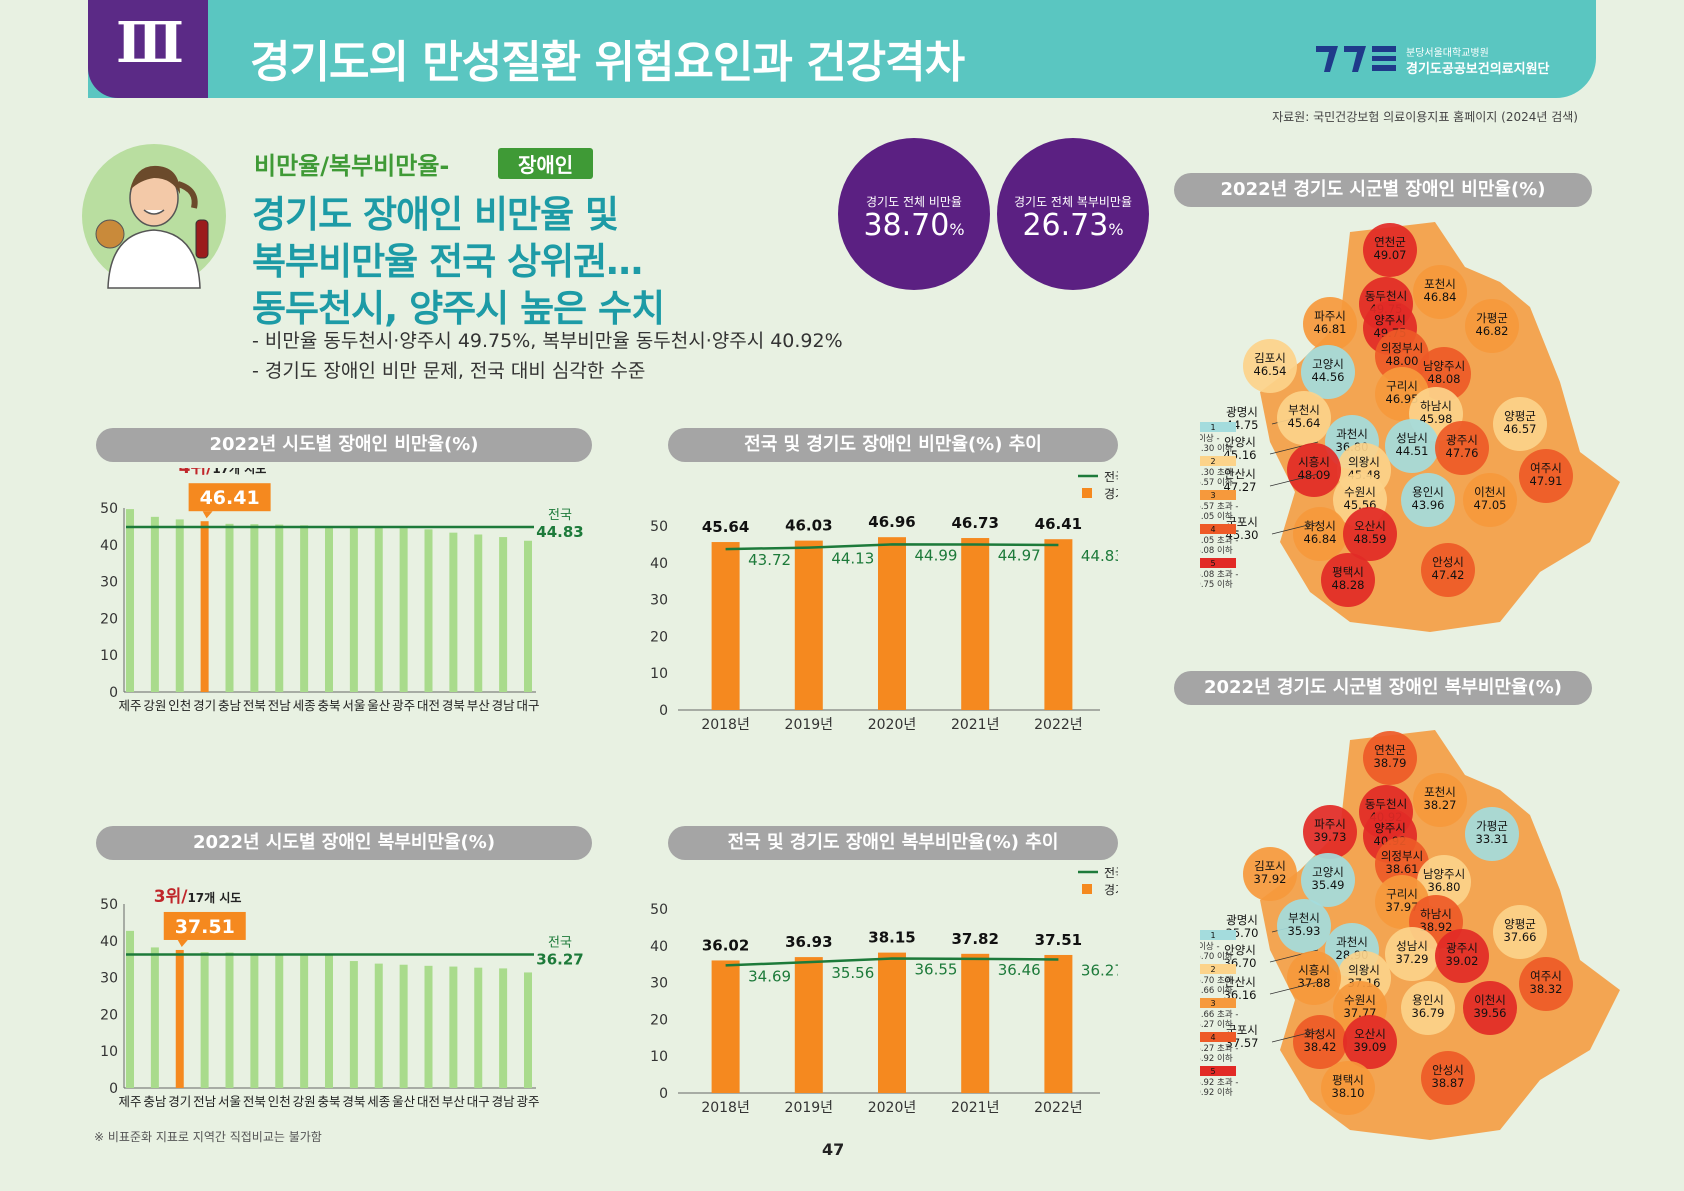  What do you see at coordinates (974, 523) in the screenshot?
I see `gyeonggi-value-label: 46.73` at bounding box center [974, 523].